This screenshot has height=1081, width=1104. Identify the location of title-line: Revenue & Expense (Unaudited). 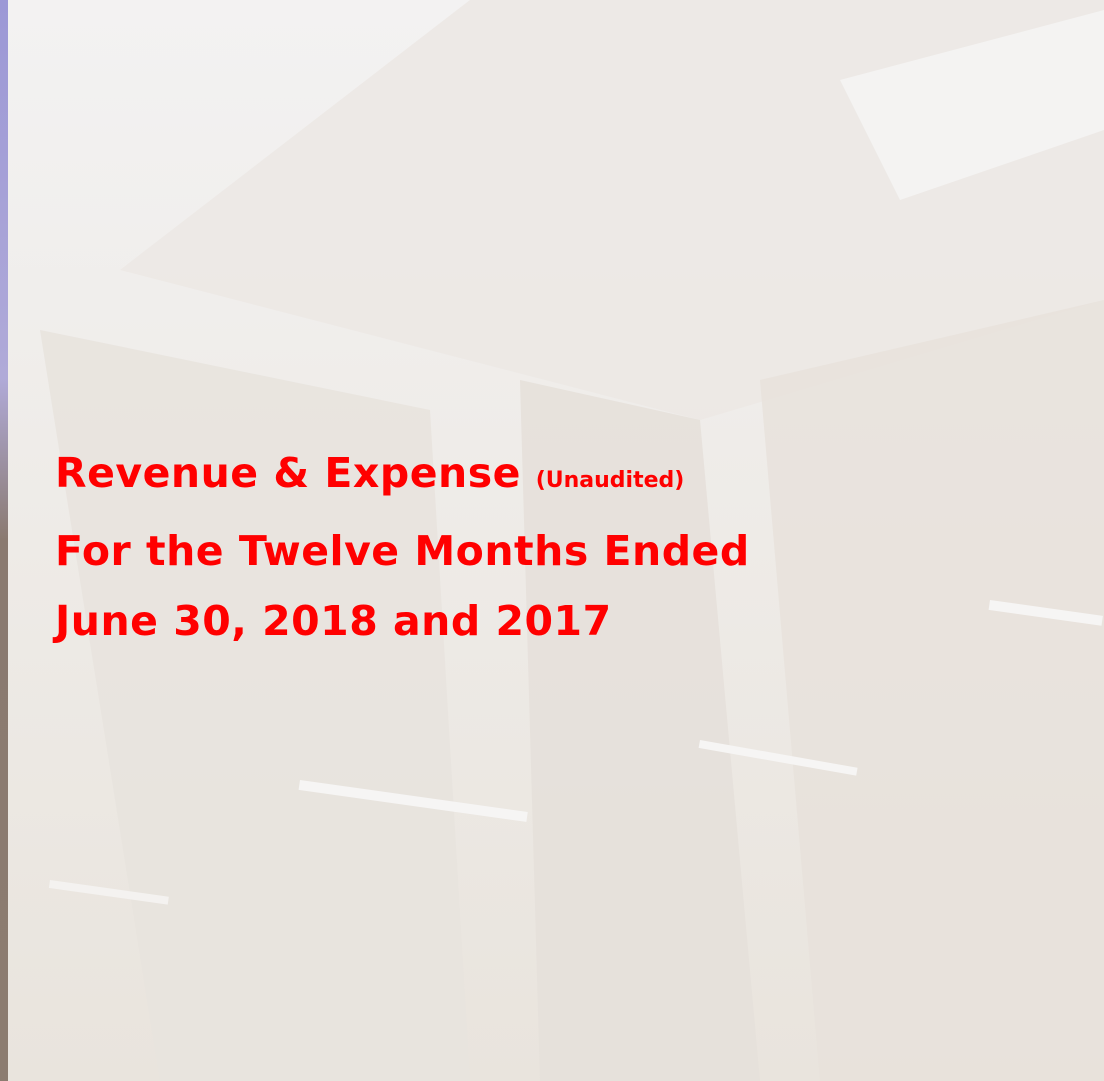
(402, 477).